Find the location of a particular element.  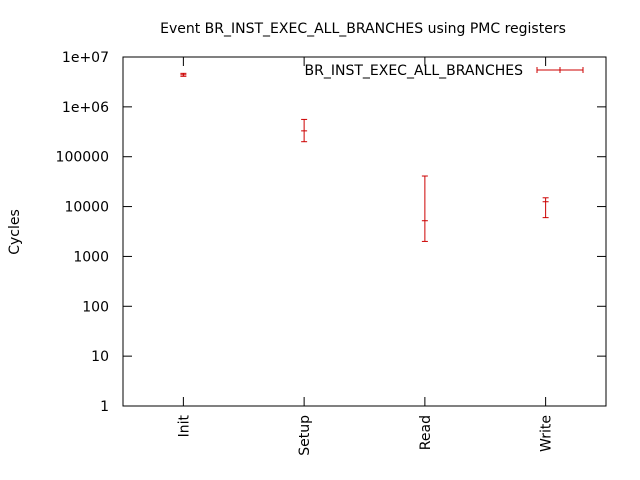

legend-label: BR_INST_EXEC_ALL_BRANCHES is located at coordinates (414, 71).